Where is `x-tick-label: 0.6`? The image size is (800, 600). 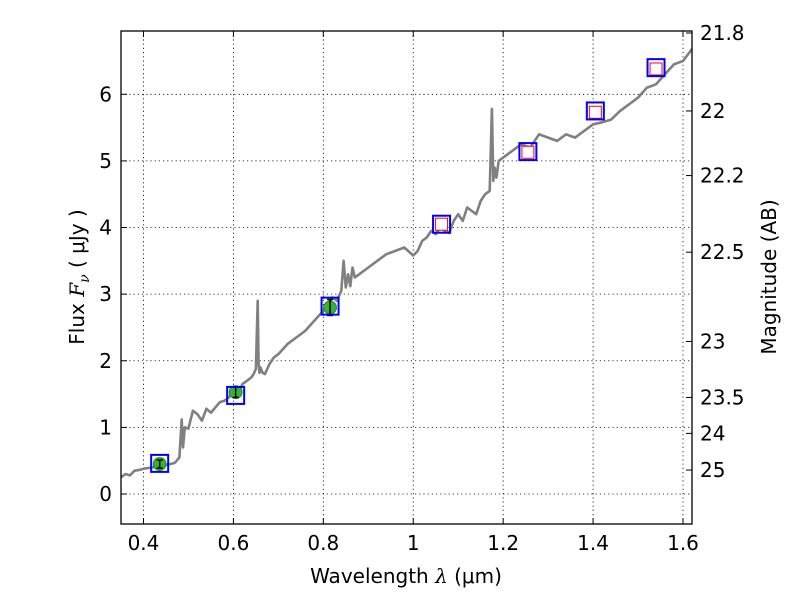 x-tick-label: 0.6 is located at coordinates (233, 543).